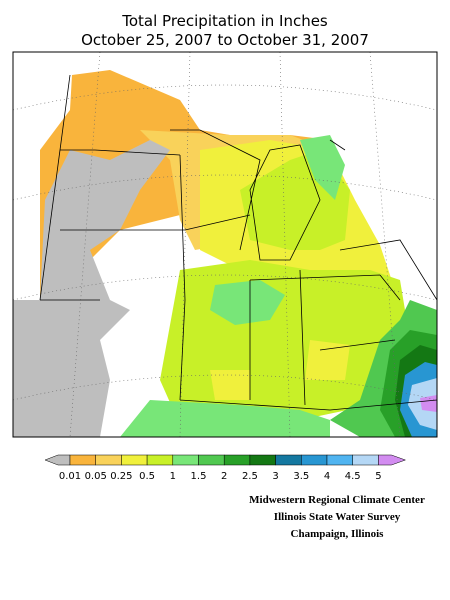  I want to click on legend-label: 5, so click(378, 476).